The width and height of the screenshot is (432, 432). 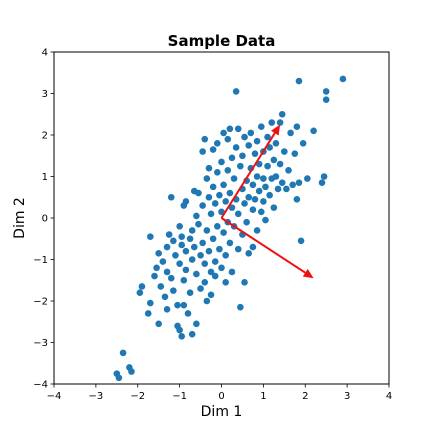 I want to click on vector-arrows, so click(x=267, y=201).